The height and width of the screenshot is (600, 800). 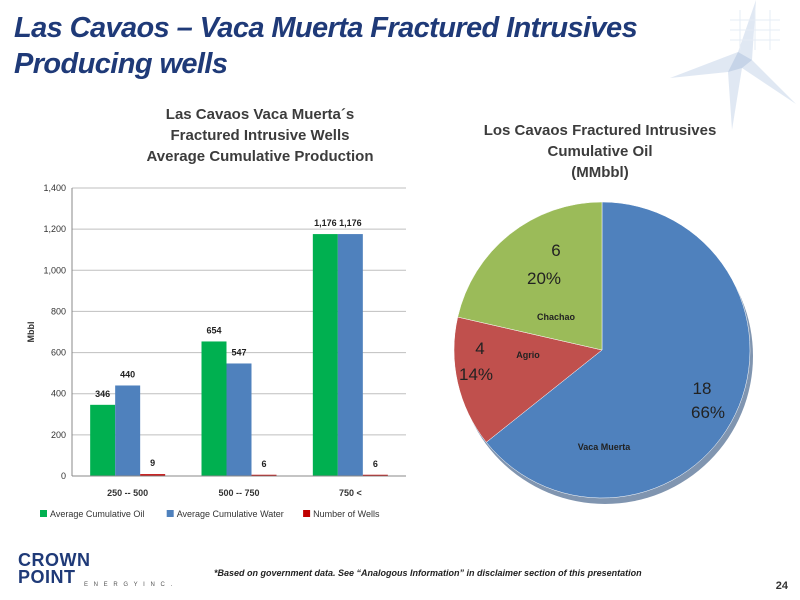 I want to click on x-tick-label: 500 -- 750, so click(x=238, y=493).